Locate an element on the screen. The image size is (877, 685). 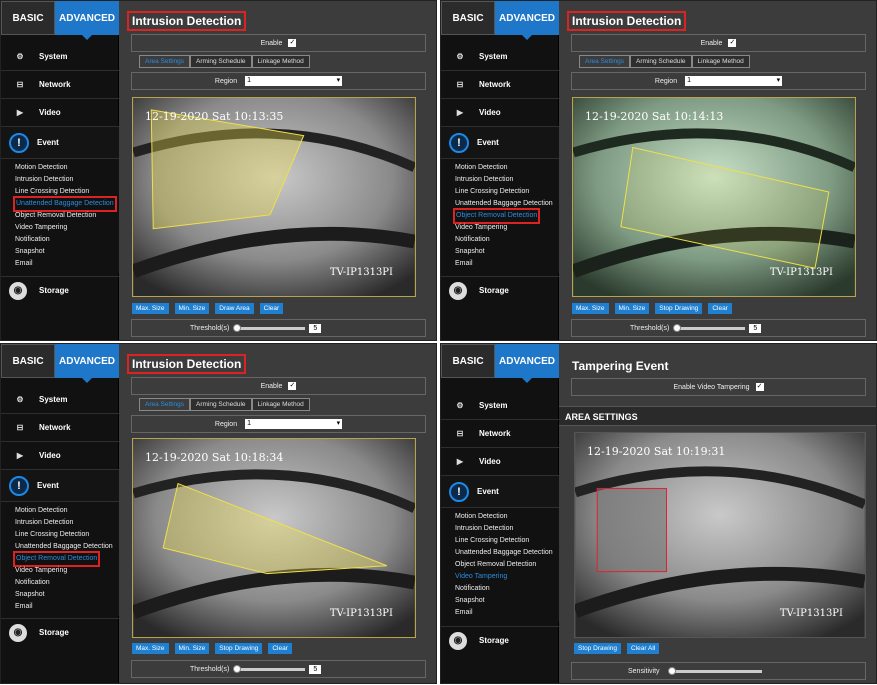
video-preview: 12-19-2020 Sat 10:14:13 TV-IP1313PI is located at coordinates (714, 197).